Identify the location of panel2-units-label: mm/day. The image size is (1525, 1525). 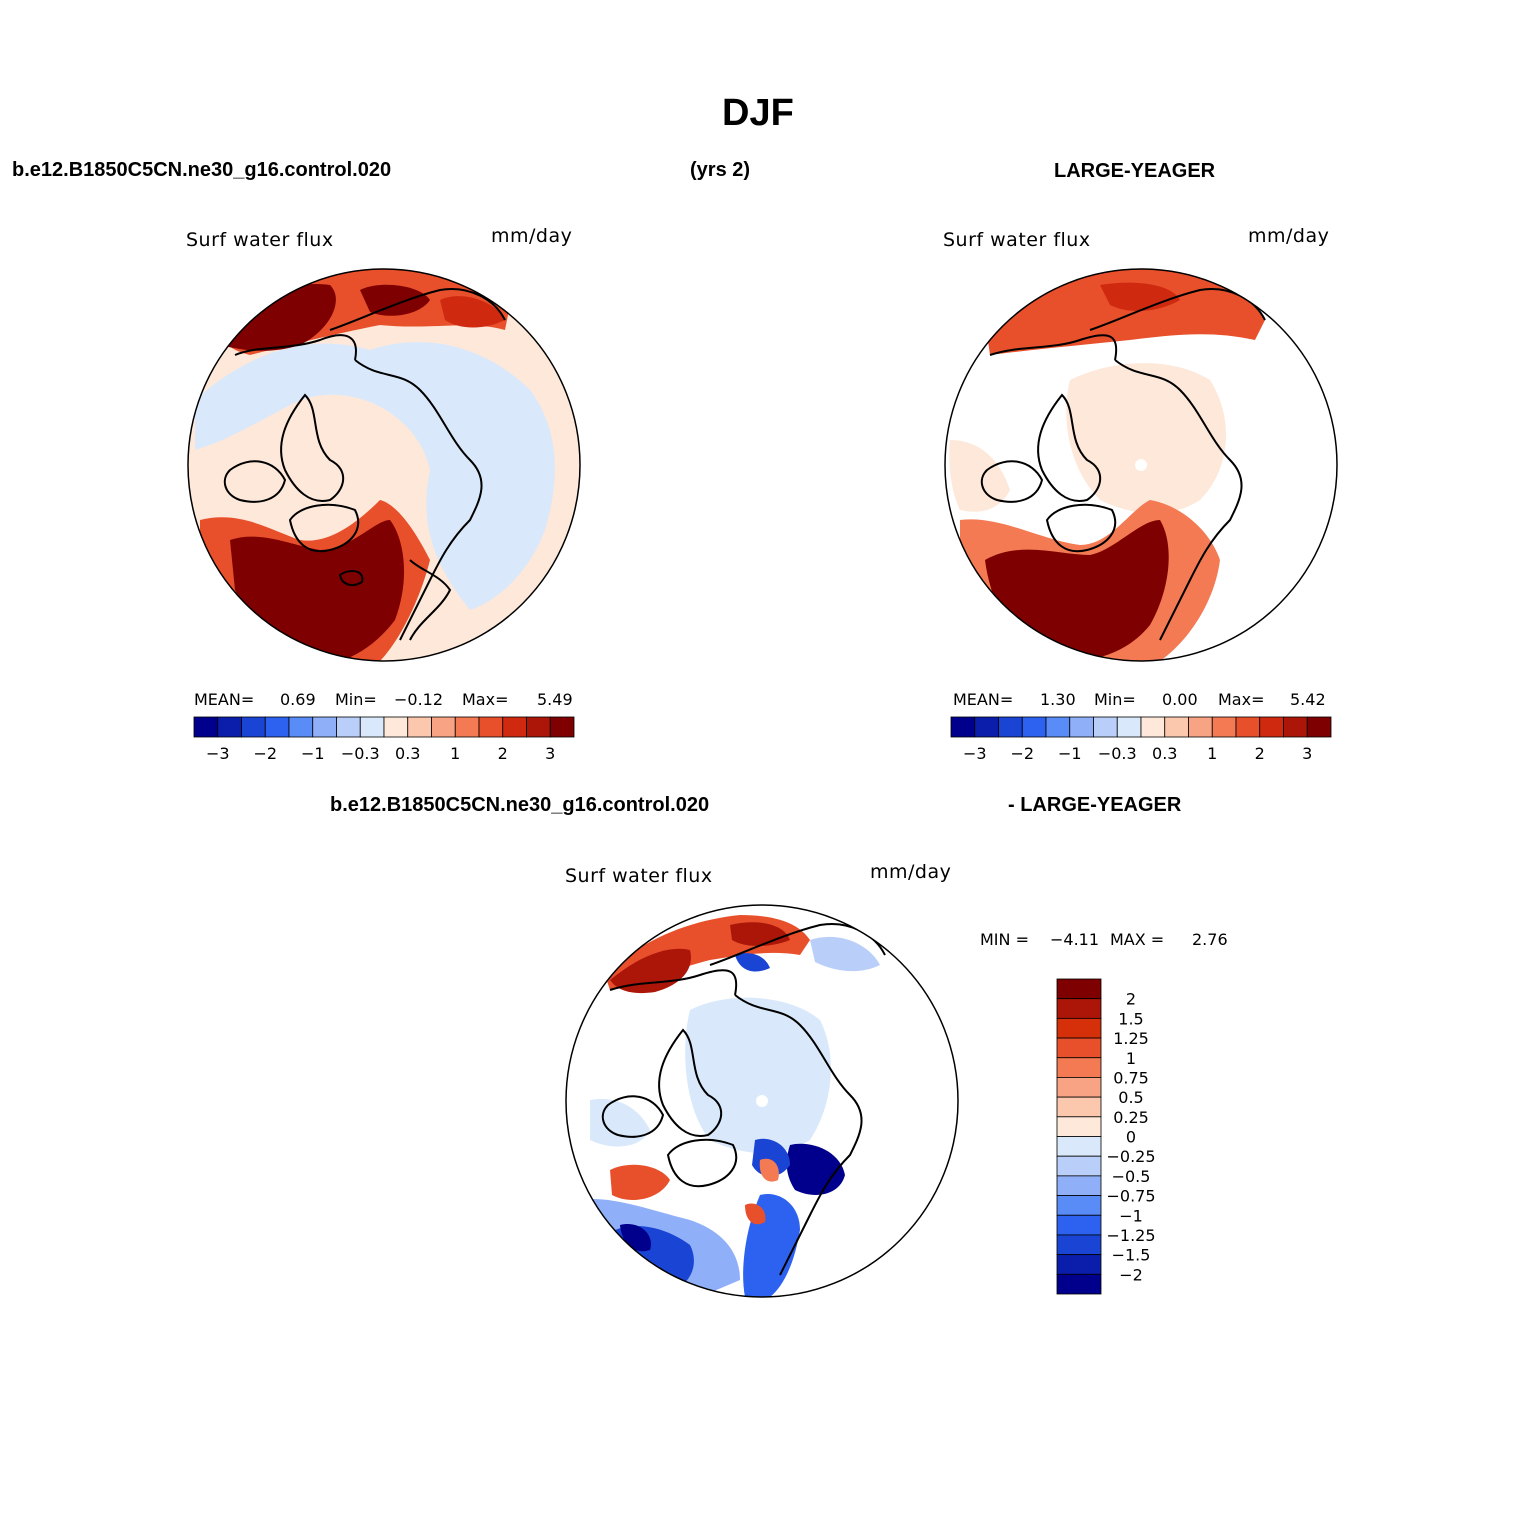
(1289, 236).